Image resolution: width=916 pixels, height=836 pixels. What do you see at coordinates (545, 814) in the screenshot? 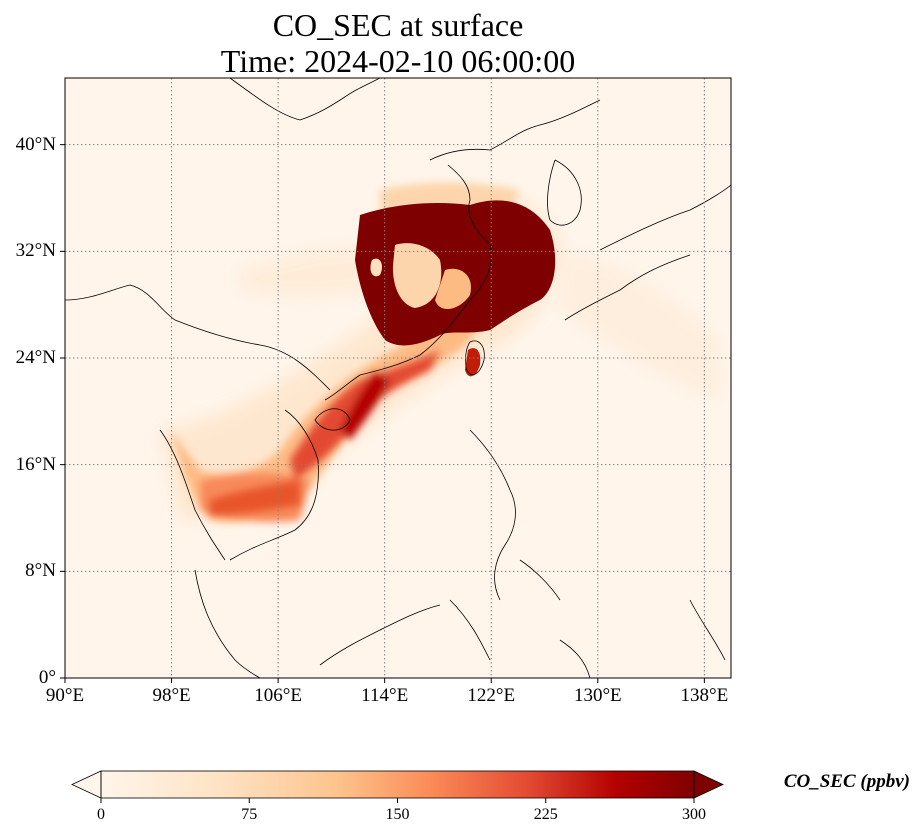
I see `colorbar-tick-label: 225` at bounding box center [545, 814].